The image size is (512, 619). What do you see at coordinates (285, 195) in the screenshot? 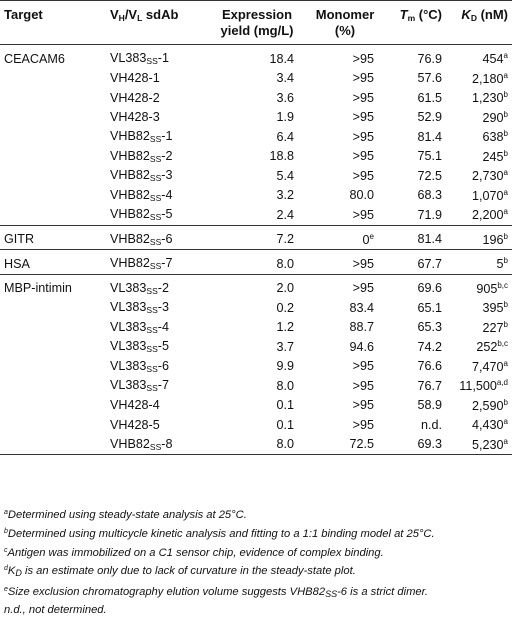
I see `cell-yield: 3.2` at bounding box center [285, 195].